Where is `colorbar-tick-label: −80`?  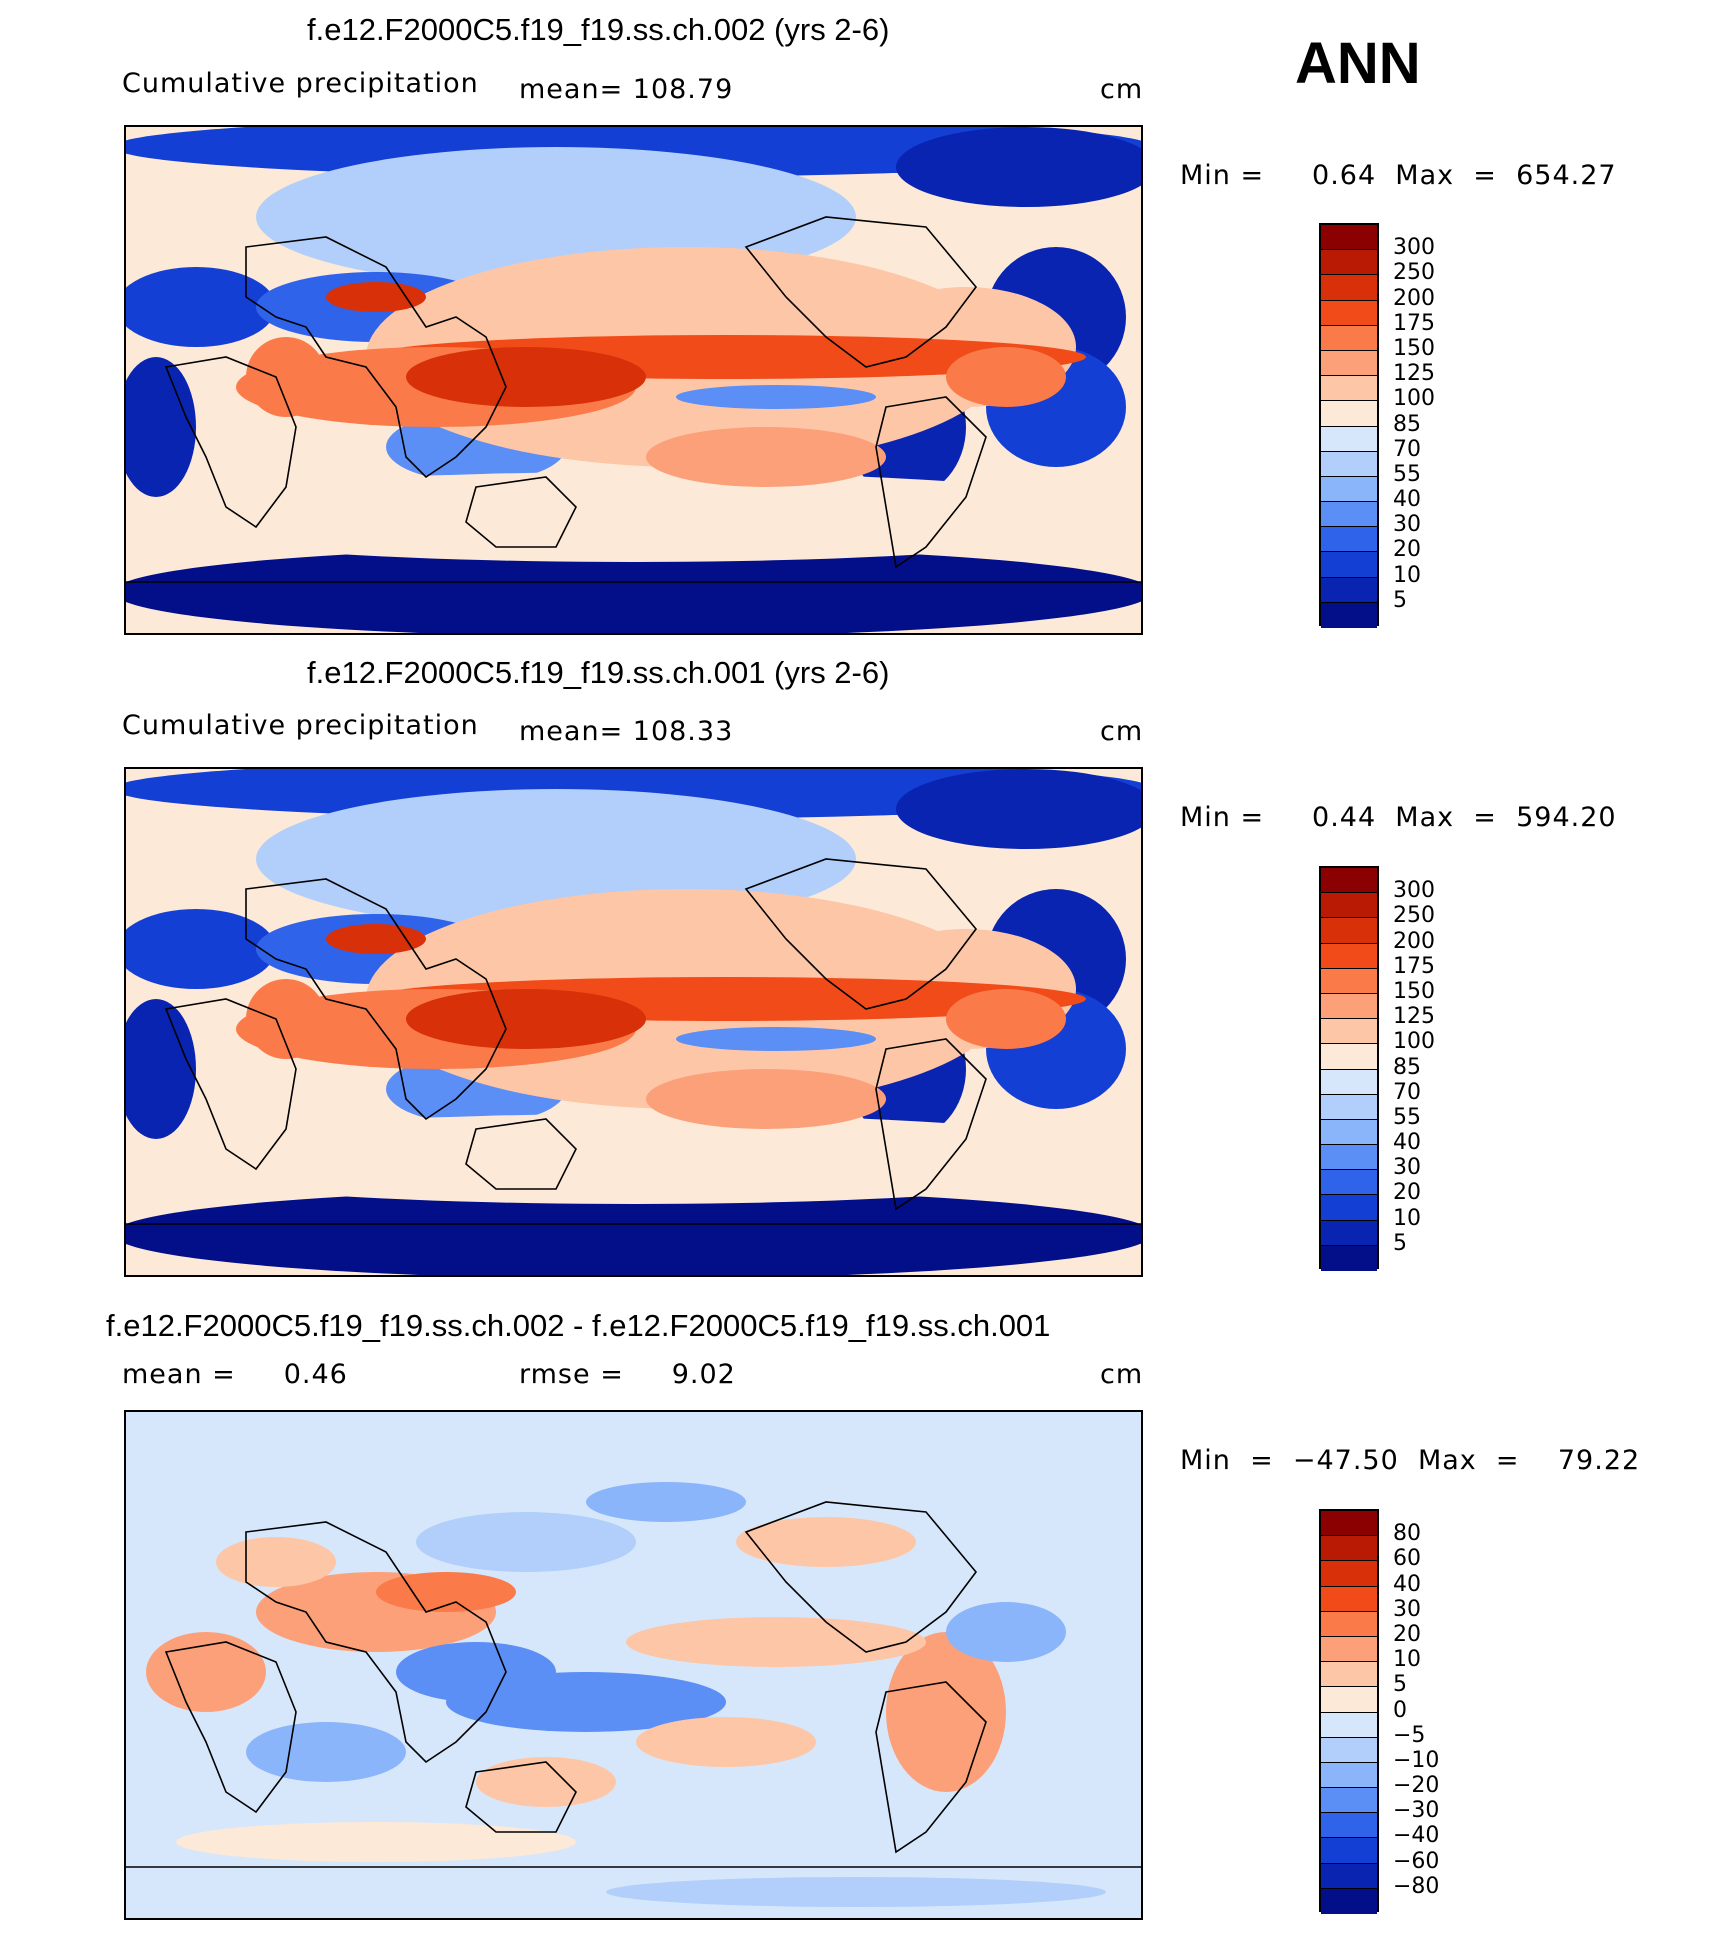 colorbar-tick-label: −80 is located at coordinates (1416, 1886).